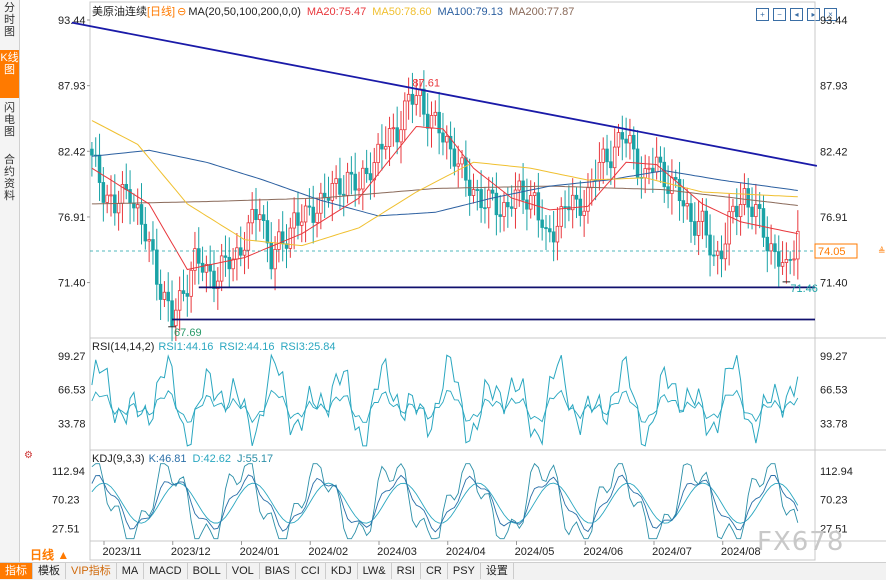 The height and width of the screenshot is (580, 886). What do you see at coordinates (28, 455) in the screenshot?
I see `kdj-settings-icon: ⚙` at bounding box center [28, 455].